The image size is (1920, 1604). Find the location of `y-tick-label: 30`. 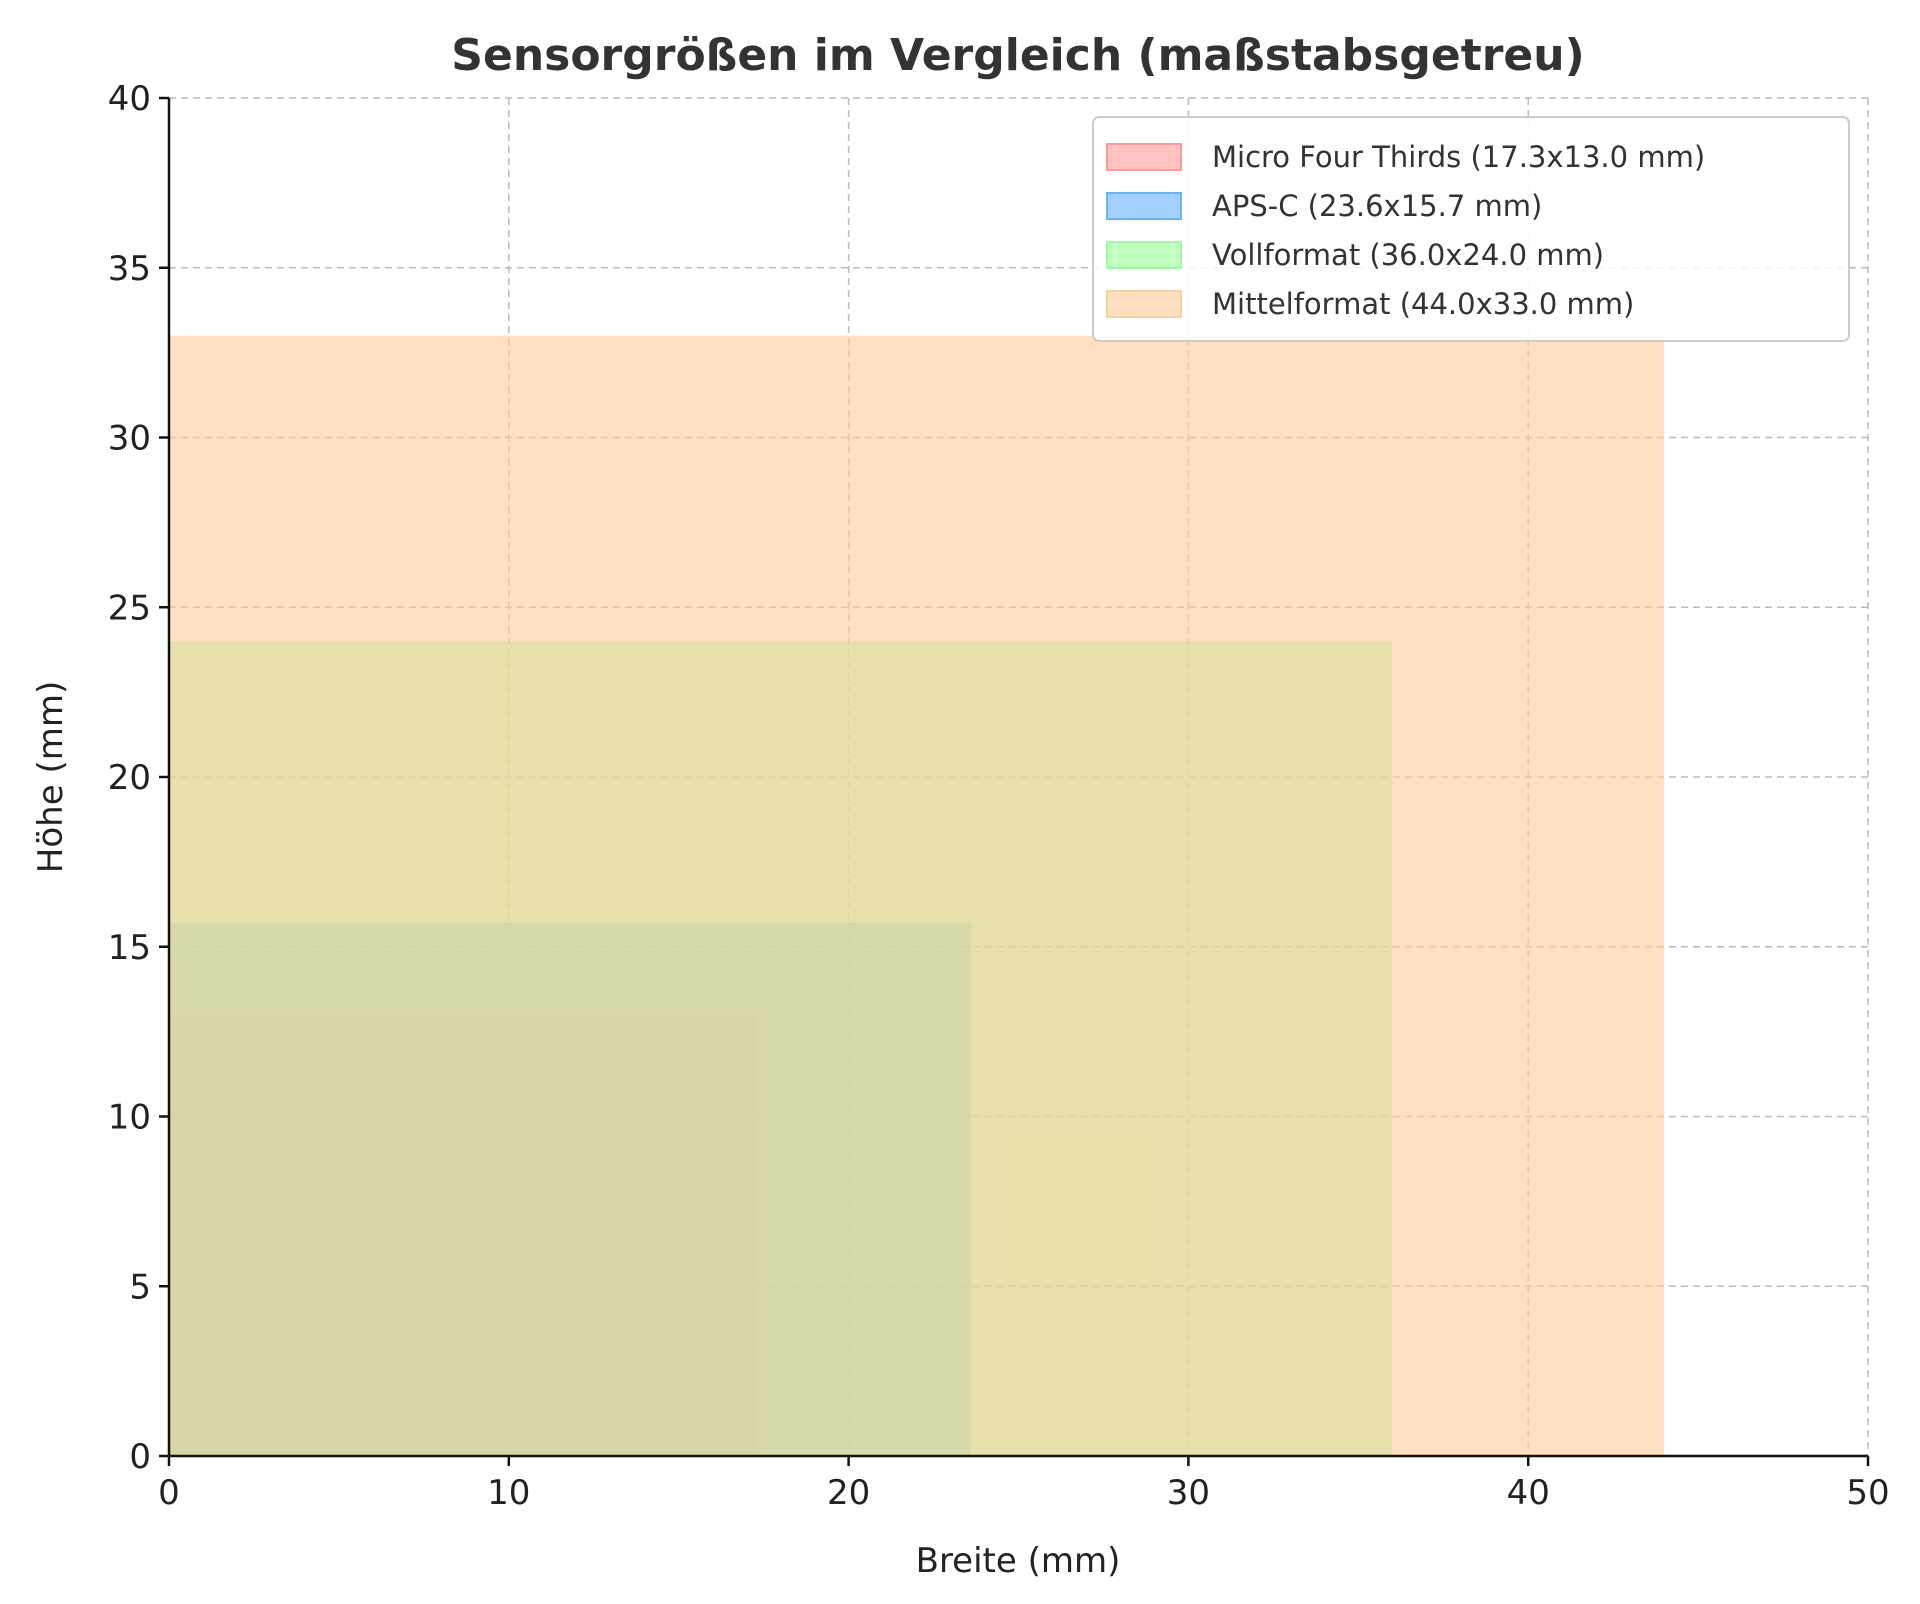

y-tick-label: 30 is located at coordinates (129, 439).